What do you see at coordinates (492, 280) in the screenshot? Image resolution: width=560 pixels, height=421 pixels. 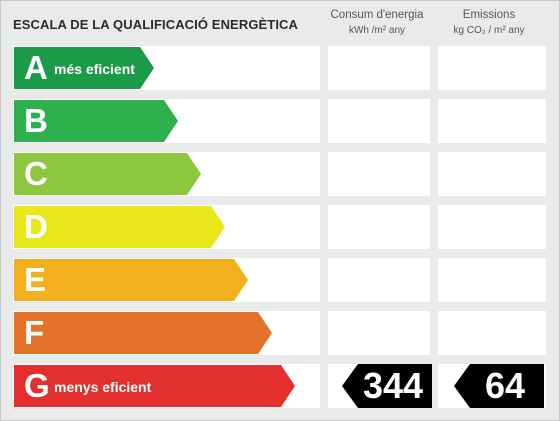 I see `emissions-cell-e` at bounding box center [492, 280].